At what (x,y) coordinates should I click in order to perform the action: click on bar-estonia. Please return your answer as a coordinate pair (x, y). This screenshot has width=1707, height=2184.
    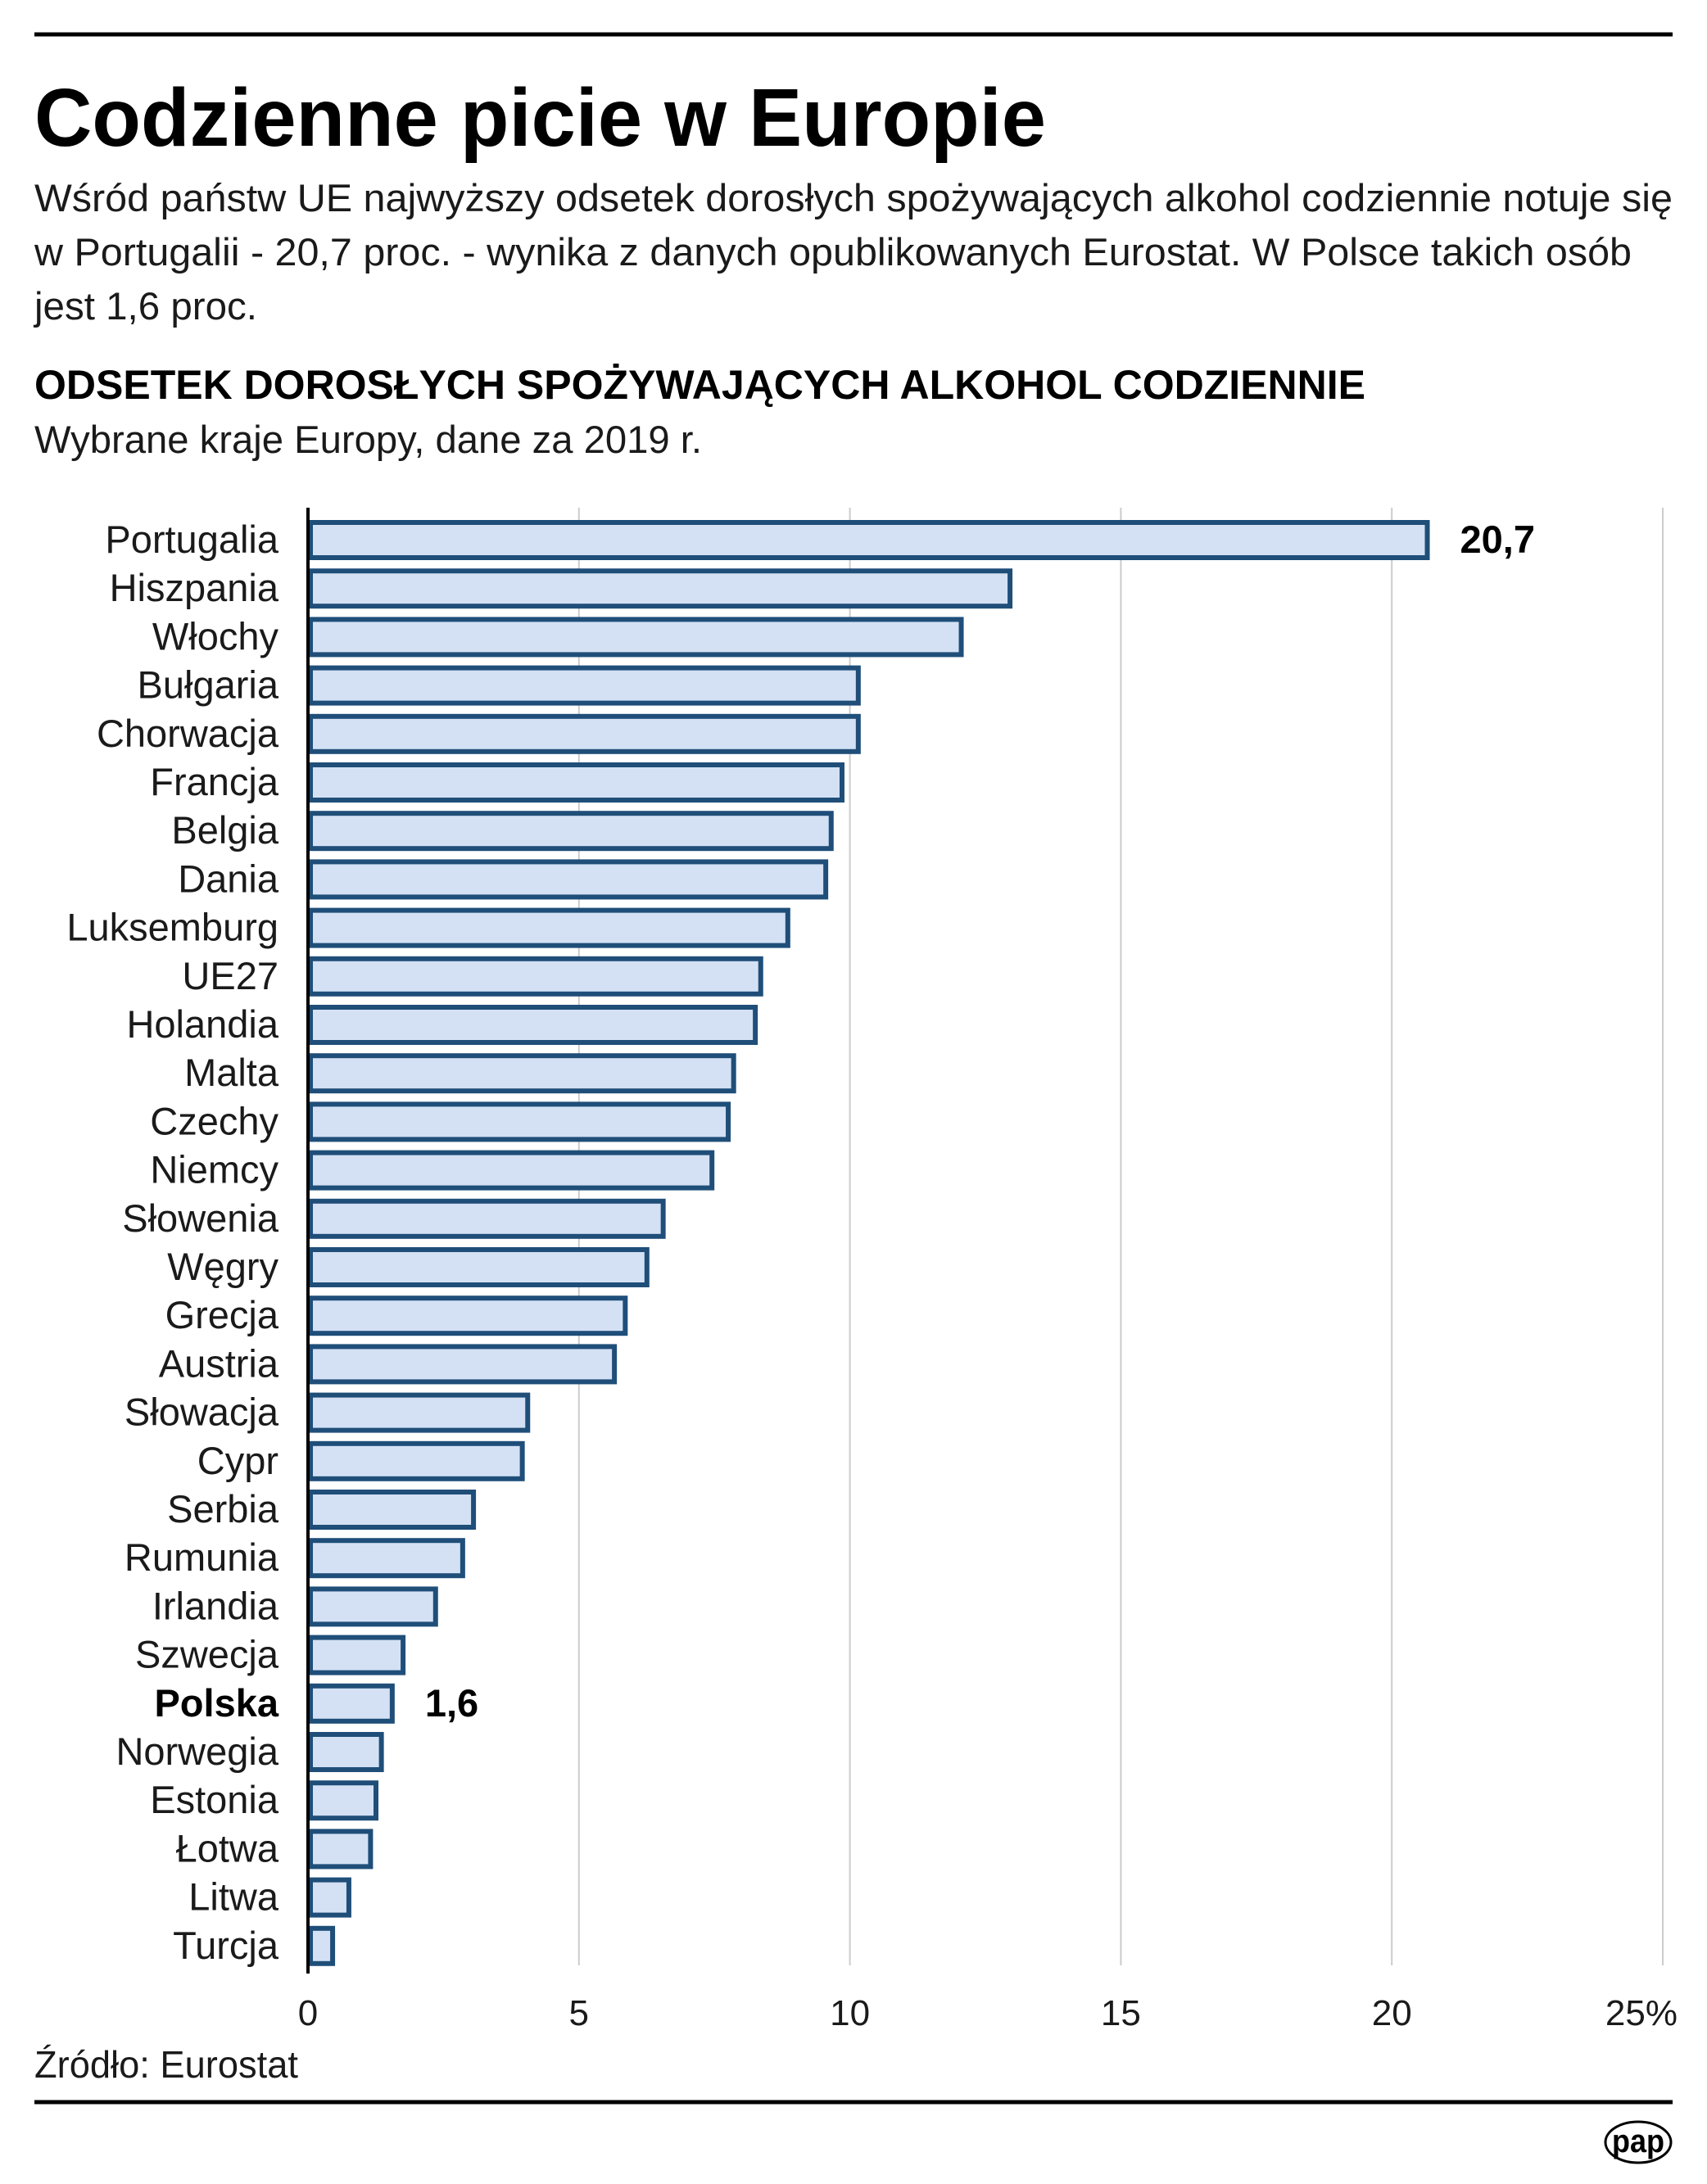
    Looking at the image, I should click on (344, 1800).